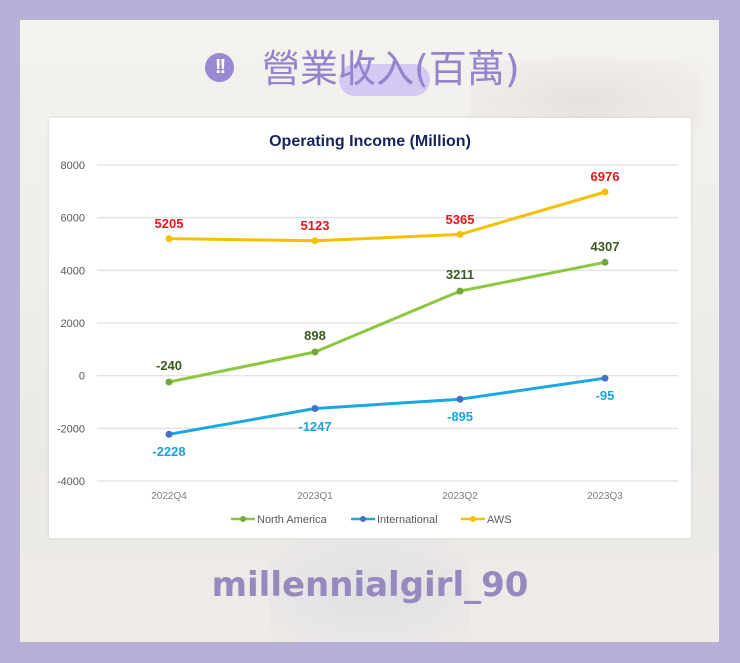  What do you see at coordinates (387, 312) in the screenshot?
I see `series-north-america: -240 898 3211 4307` at bounding box center [387, 312].